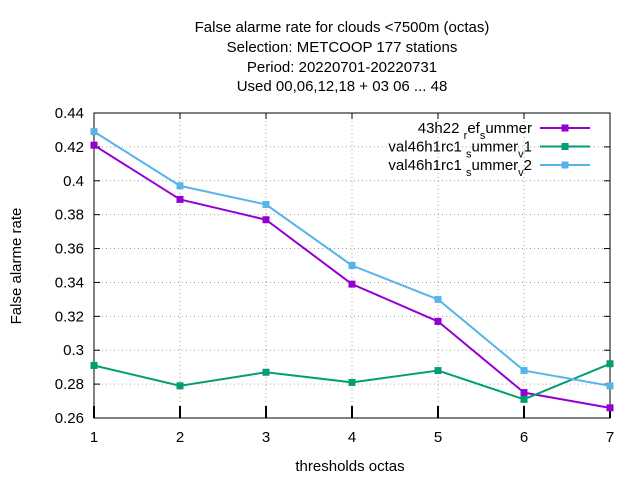  What do you see at coordinates (460, 168) in the screenshot?
I see `legend-label: val46h1rc1 summerv2` at bounding box center [460, 168].